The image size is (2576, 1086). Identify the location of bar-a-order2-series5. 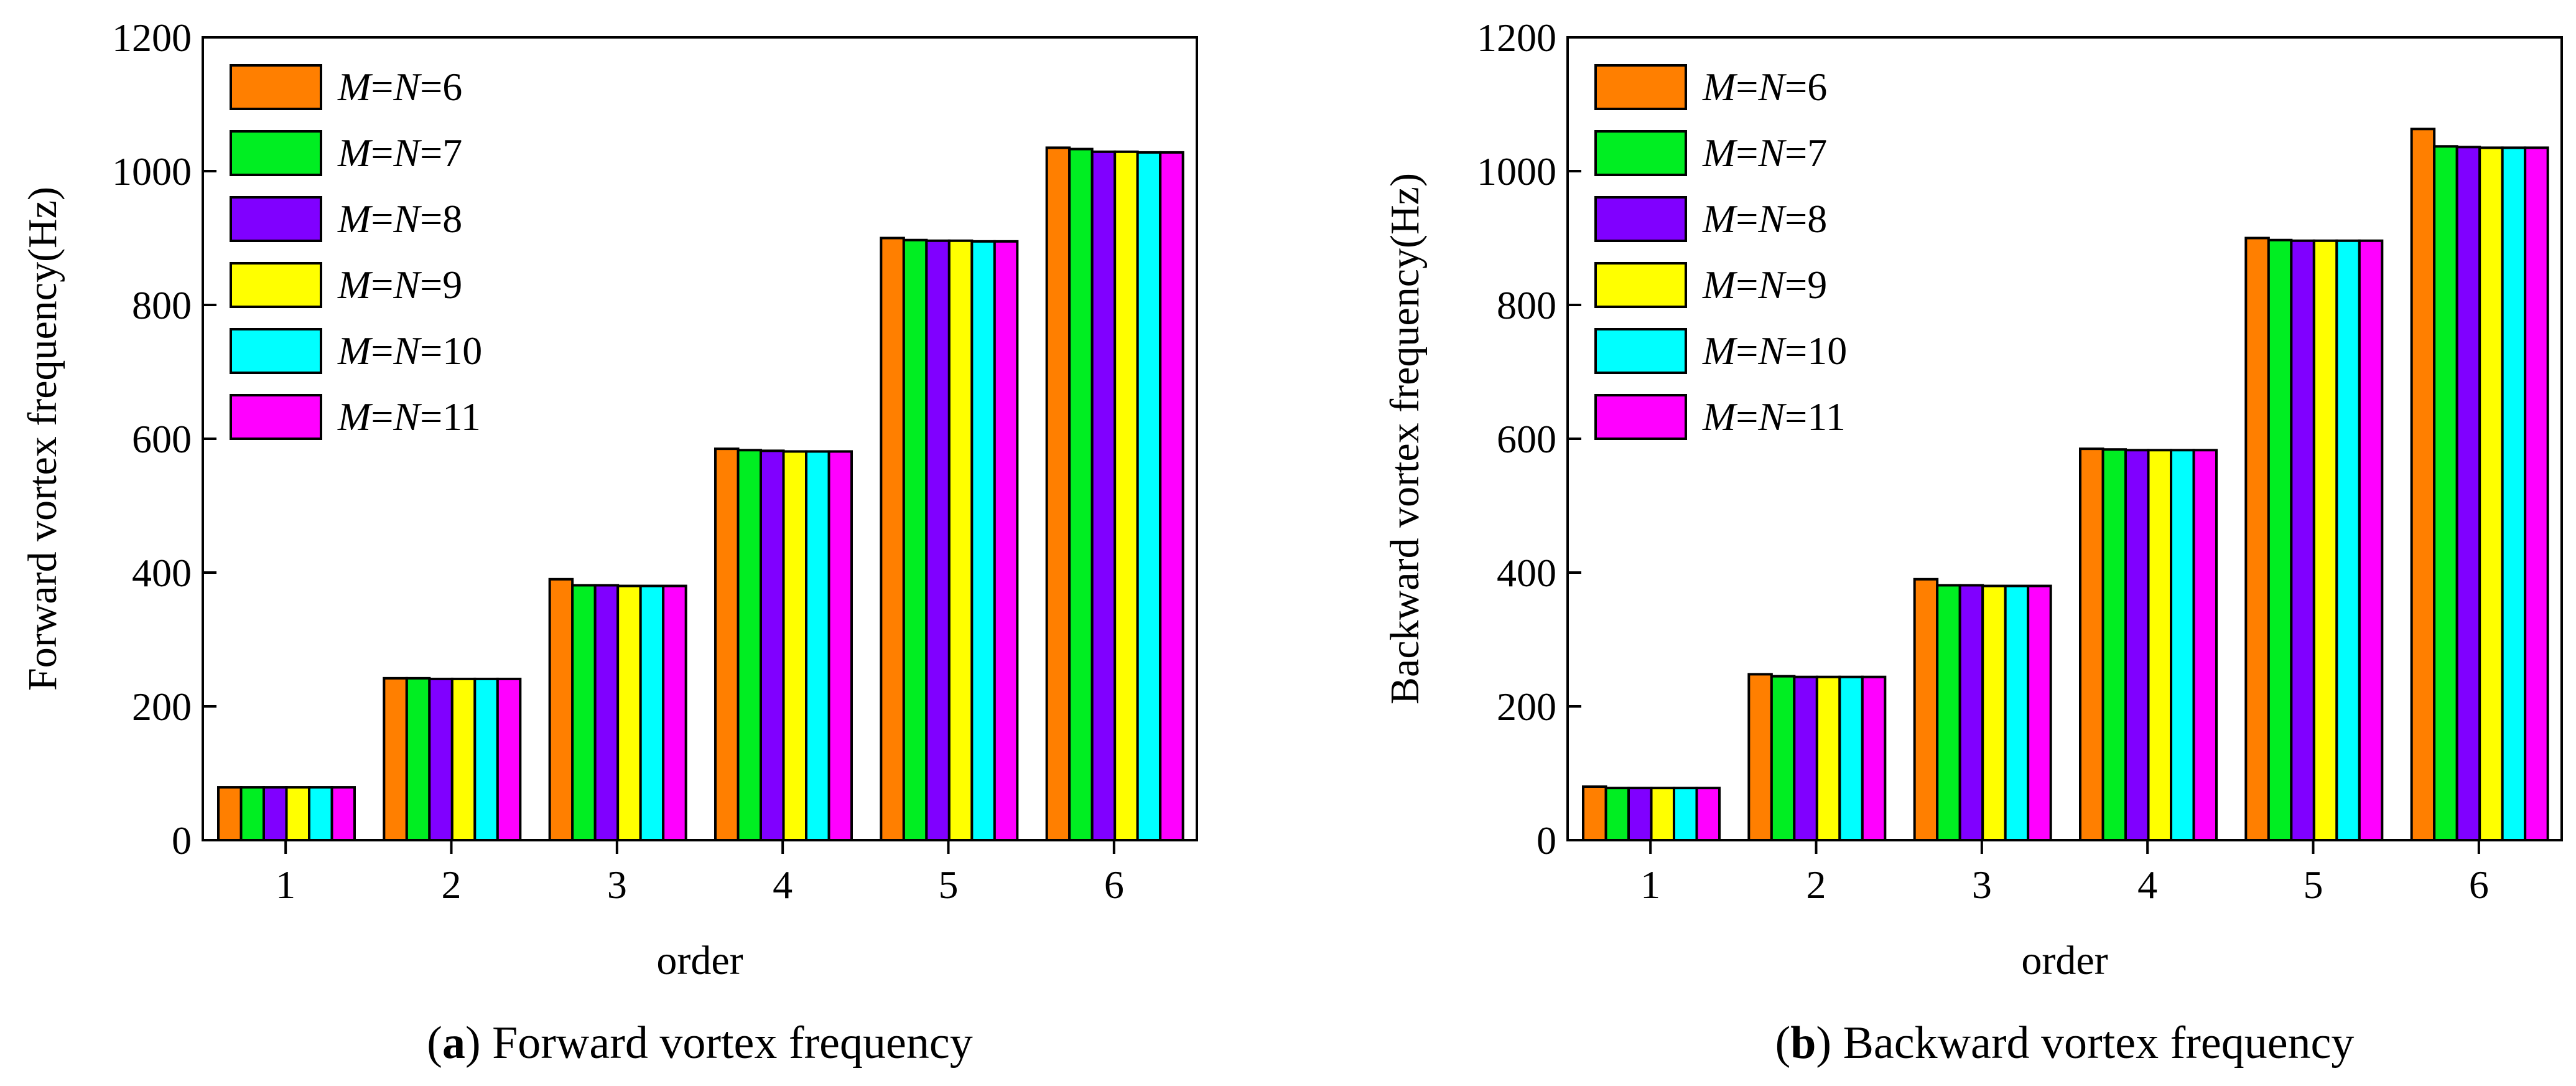
(486, 759).